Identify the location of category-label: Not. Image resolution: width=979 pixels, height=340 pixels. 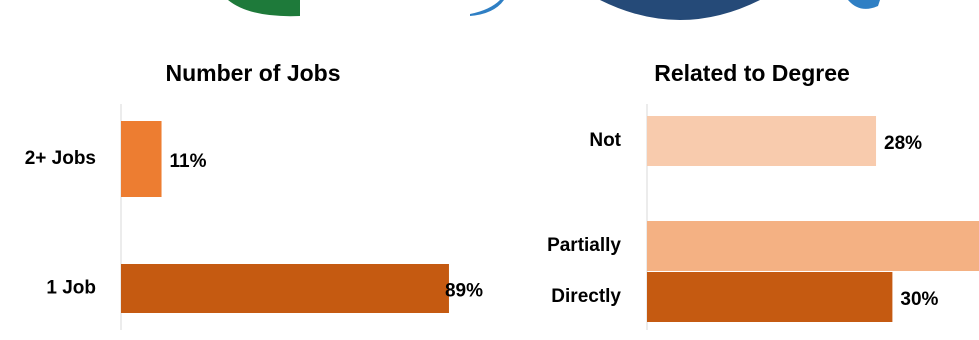
(605, 140).